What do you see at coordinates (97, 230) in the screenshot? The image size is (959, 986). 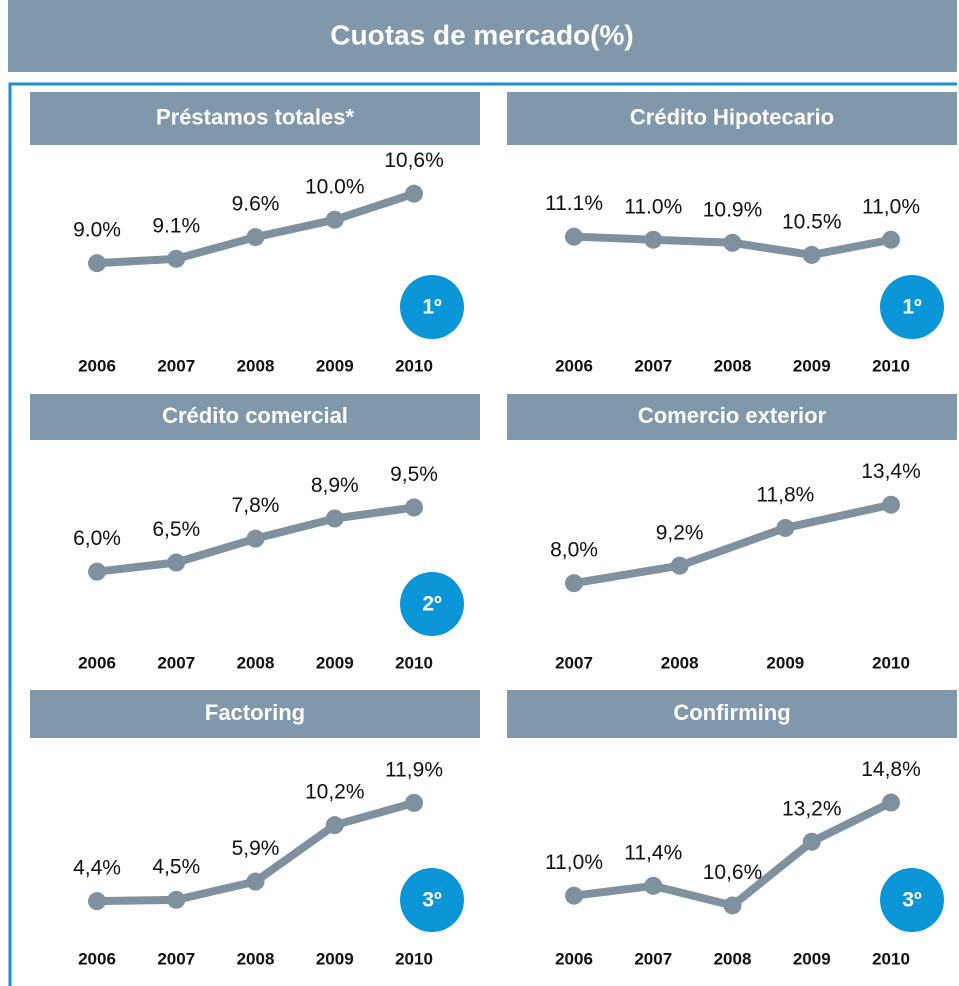 I see `data-label: 9.0%` at bounding box center [97, 230].